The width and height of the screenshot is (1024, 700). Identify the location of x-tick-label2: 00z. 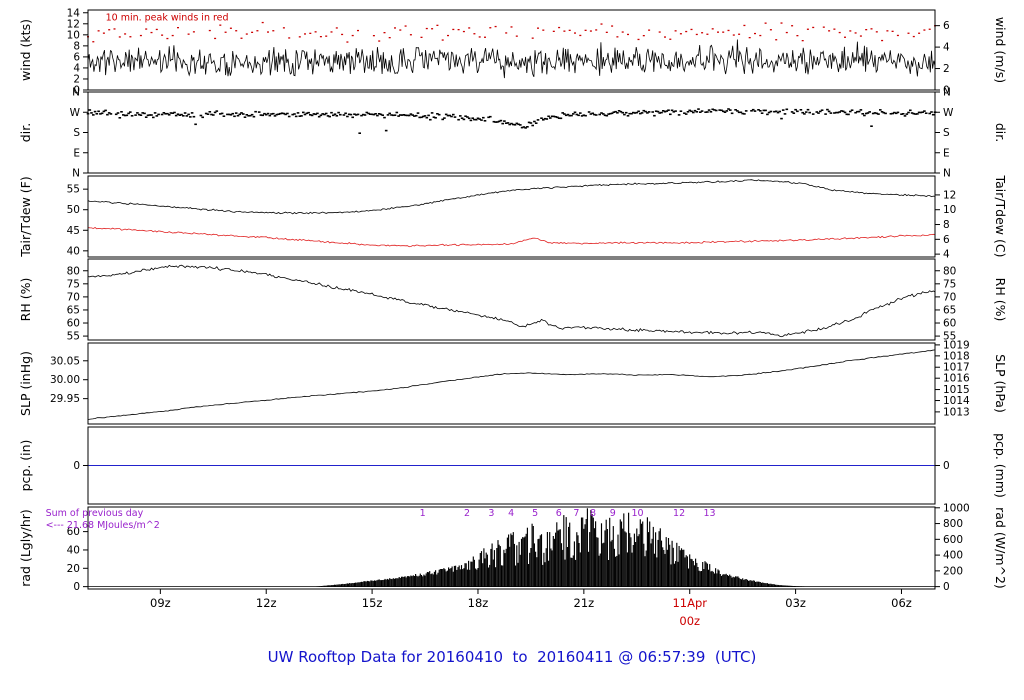
(689, 621).